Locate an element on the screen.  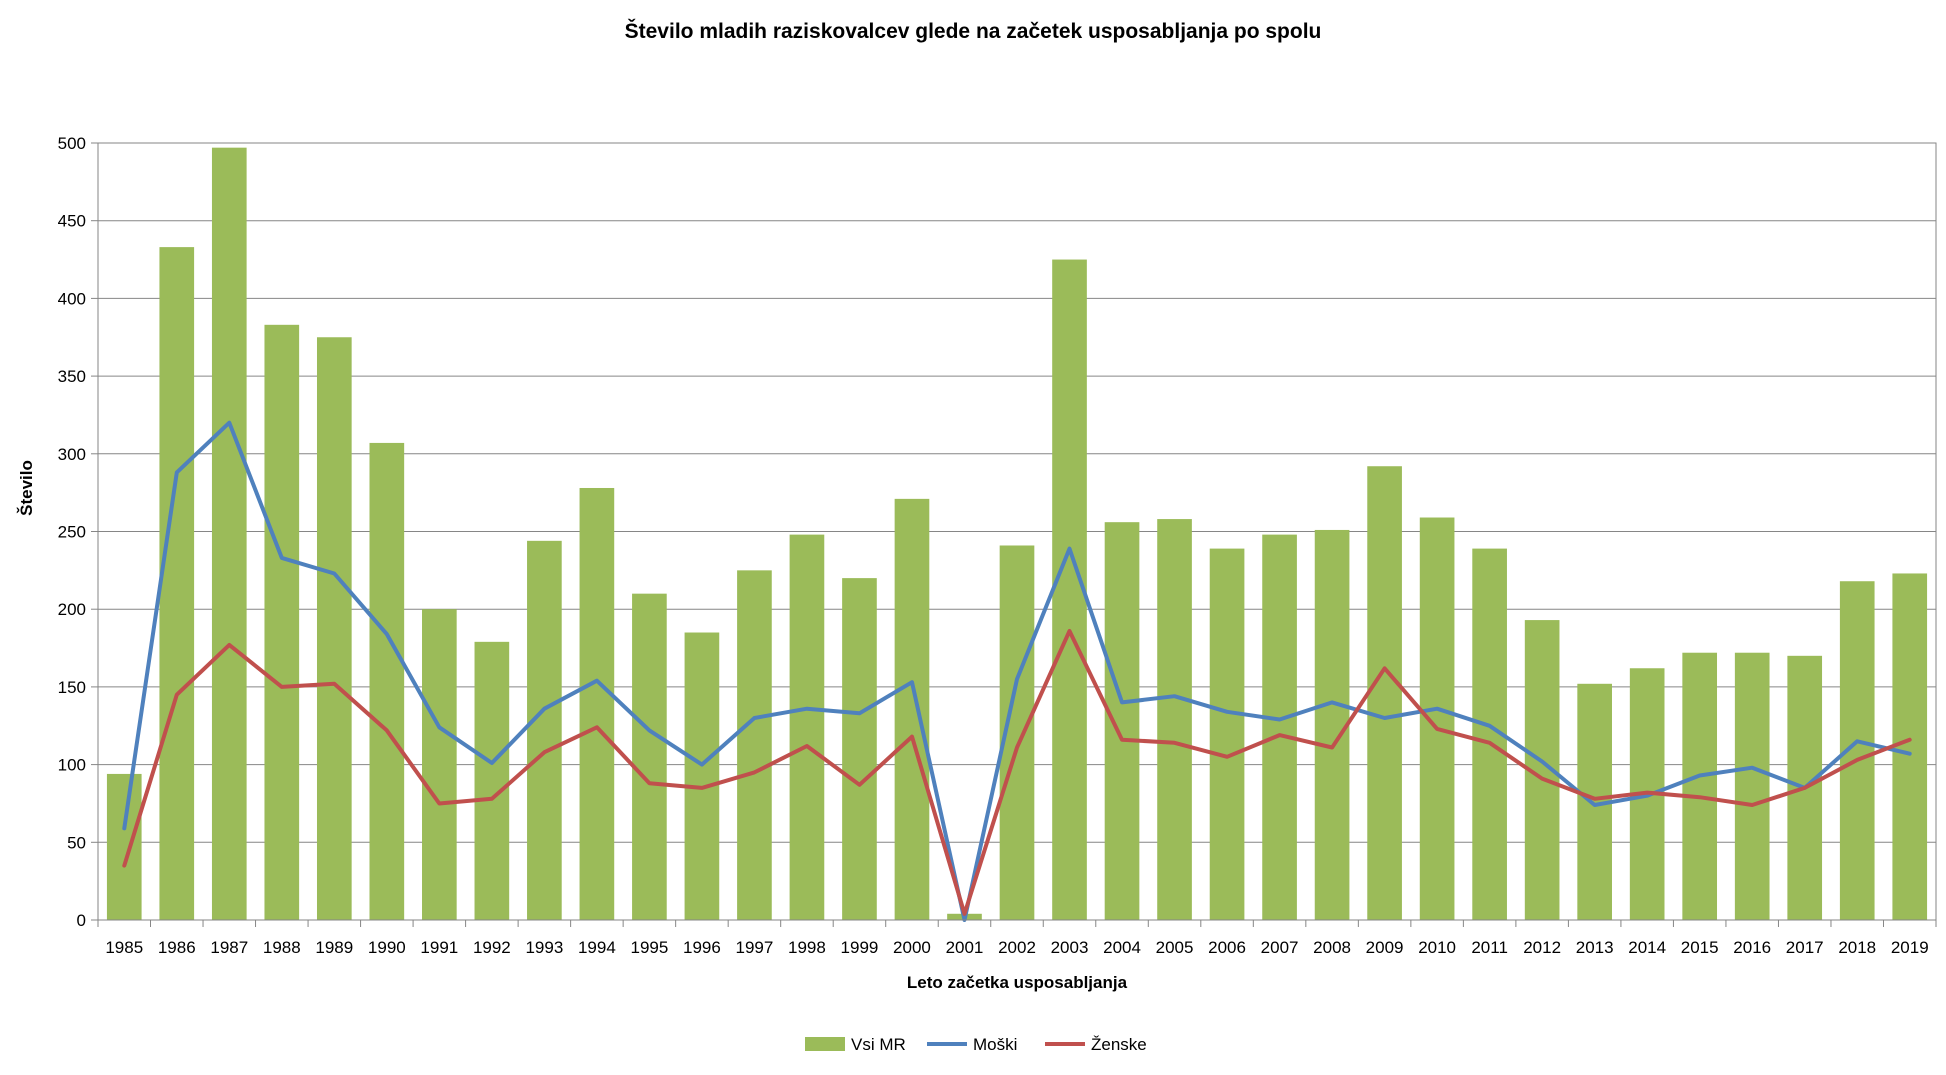
x-tick-label: 1999 is located at coordinates (860, 947).